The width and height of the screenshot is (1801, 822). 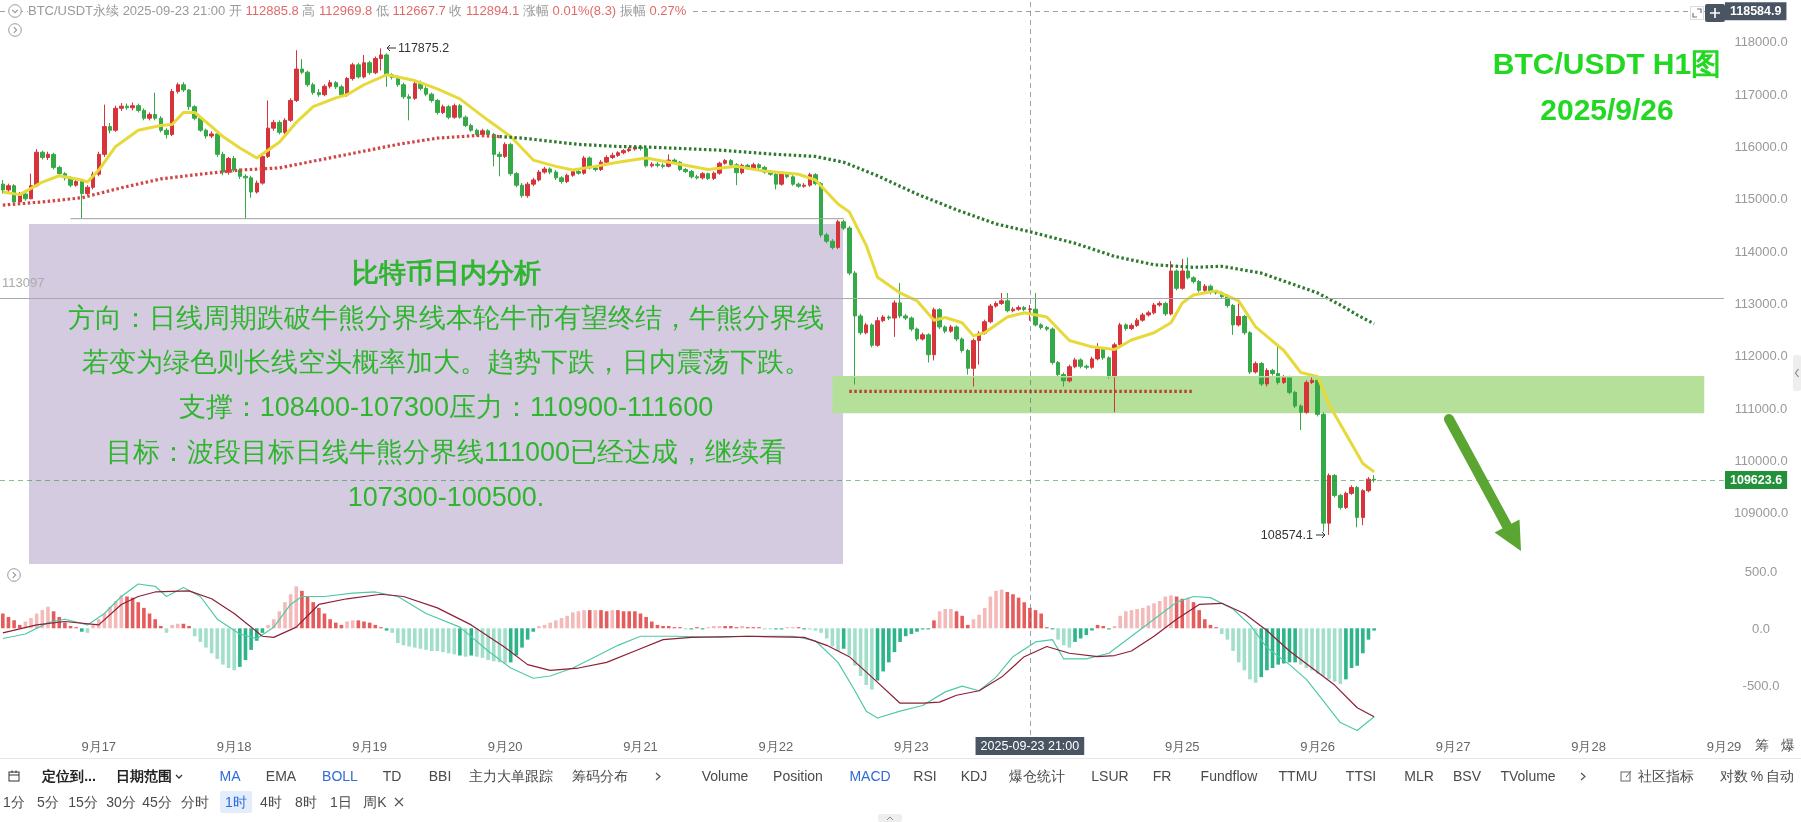 I want to click on text: 对数, so click(x=1734, y=776).